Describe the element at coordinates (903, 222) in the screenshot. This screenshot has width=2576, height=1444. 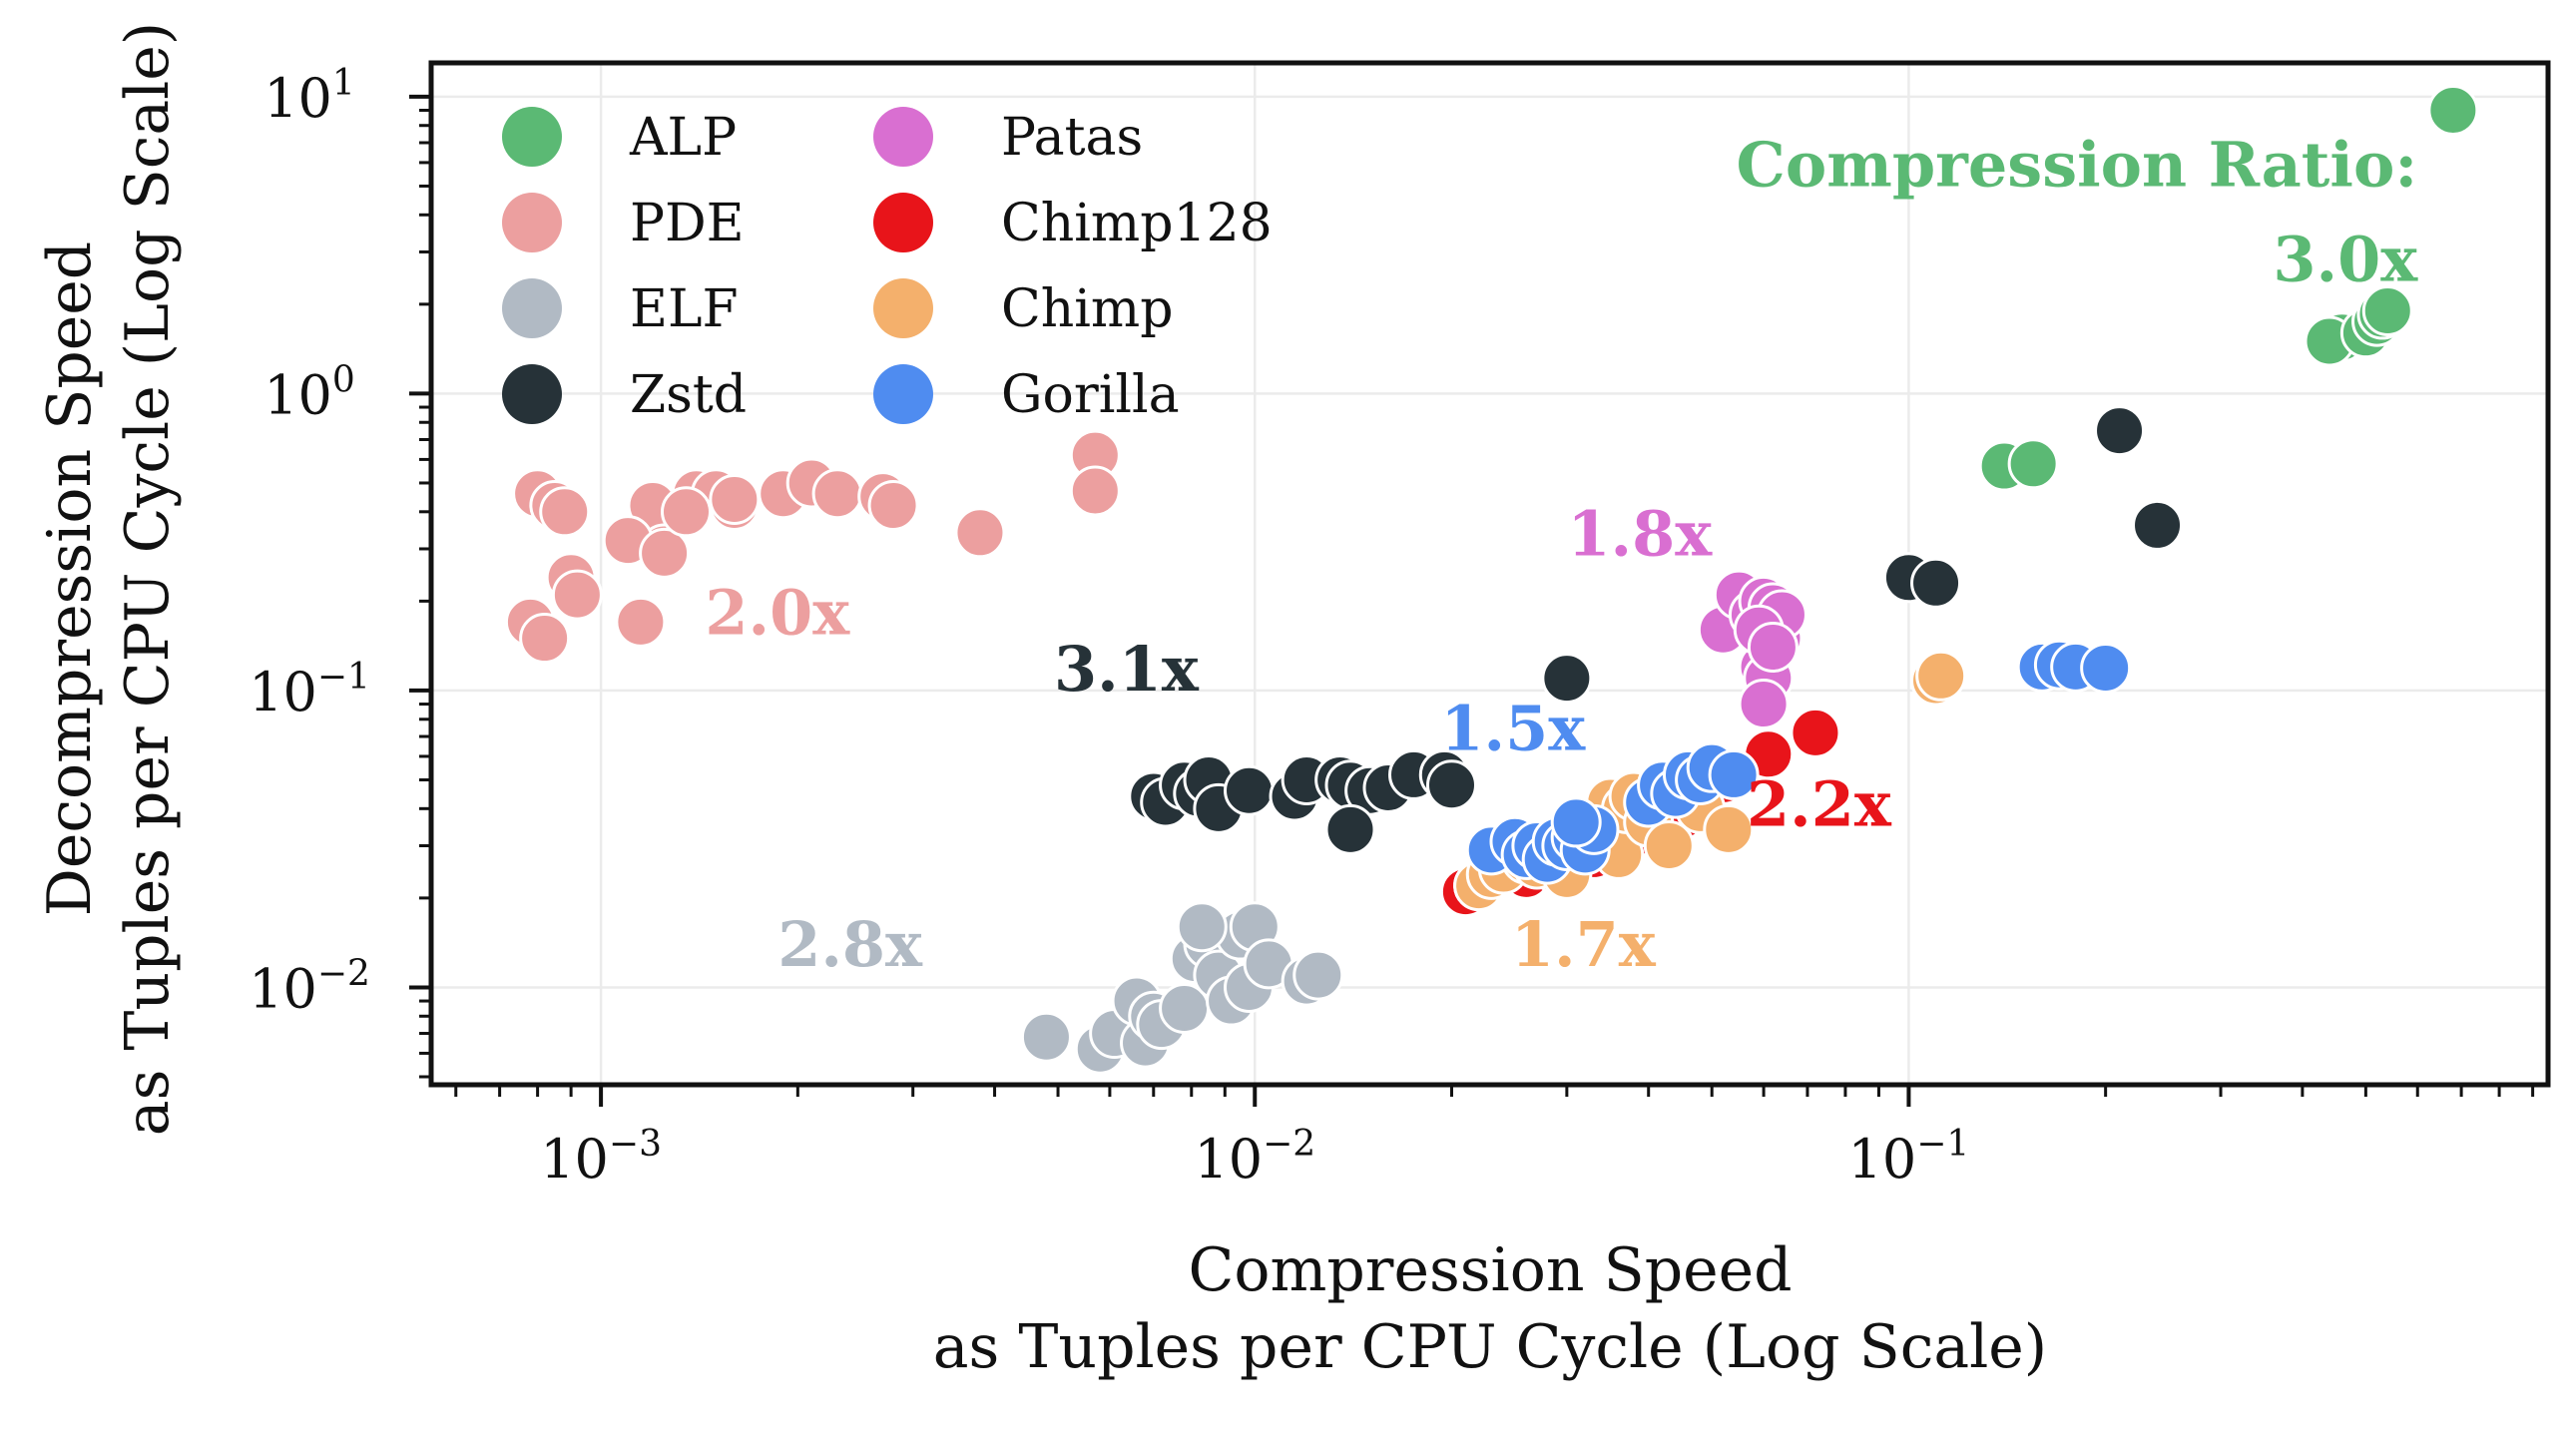
I see `legend-marker-chimp128` at that location.